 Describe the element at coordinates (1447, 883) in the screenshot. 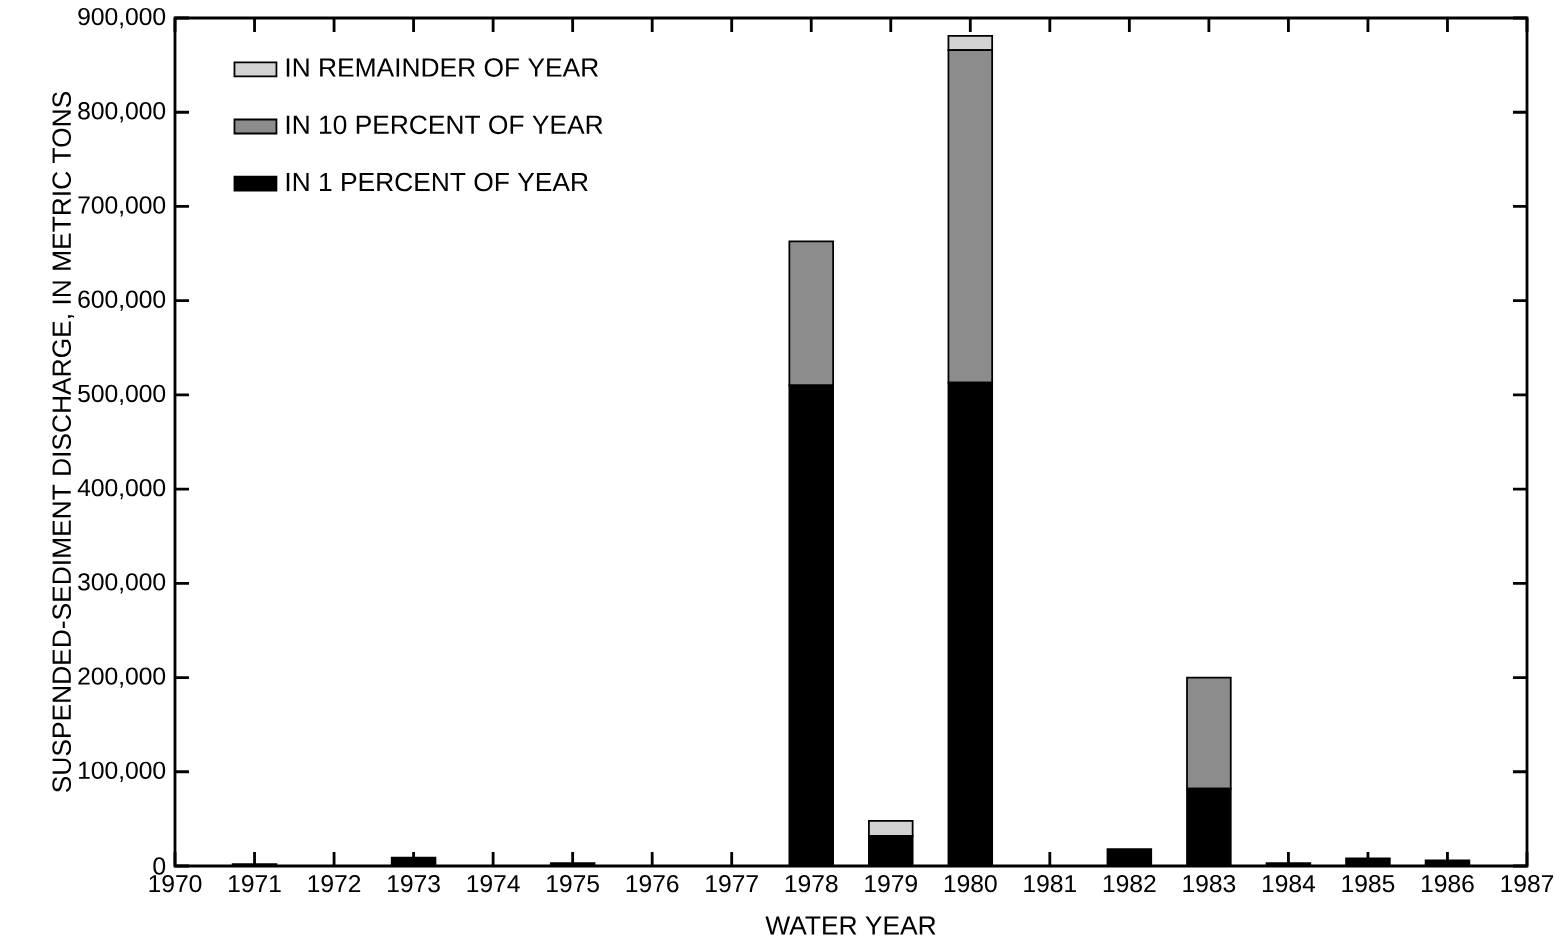

I see `x-tick-label: 1986` at that location.